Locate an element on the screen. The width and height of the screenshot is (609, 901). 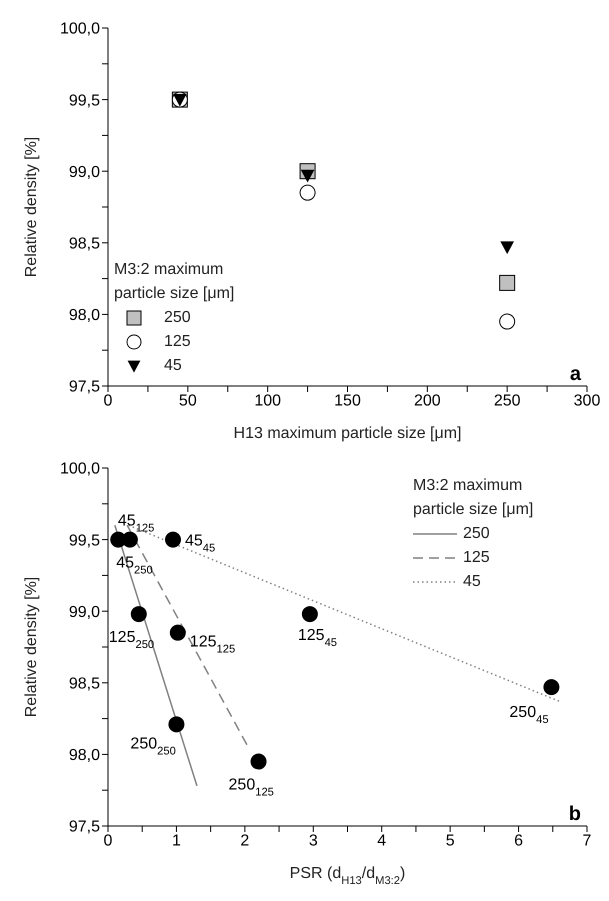
x-tick-label: 3 is located at coordinates (313, 841).